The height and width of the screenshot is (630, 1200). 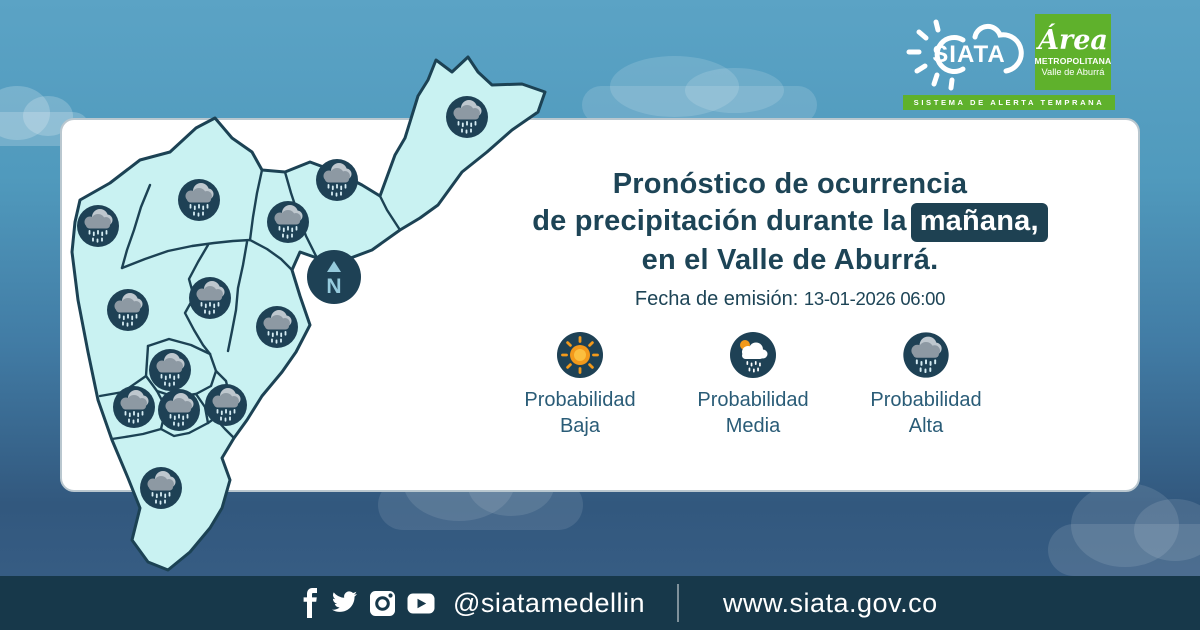 What do you see at coordinates (579, 426) in the screenshot?
I see `legend-label-line2: Baja` at bounding box center [579, 426].